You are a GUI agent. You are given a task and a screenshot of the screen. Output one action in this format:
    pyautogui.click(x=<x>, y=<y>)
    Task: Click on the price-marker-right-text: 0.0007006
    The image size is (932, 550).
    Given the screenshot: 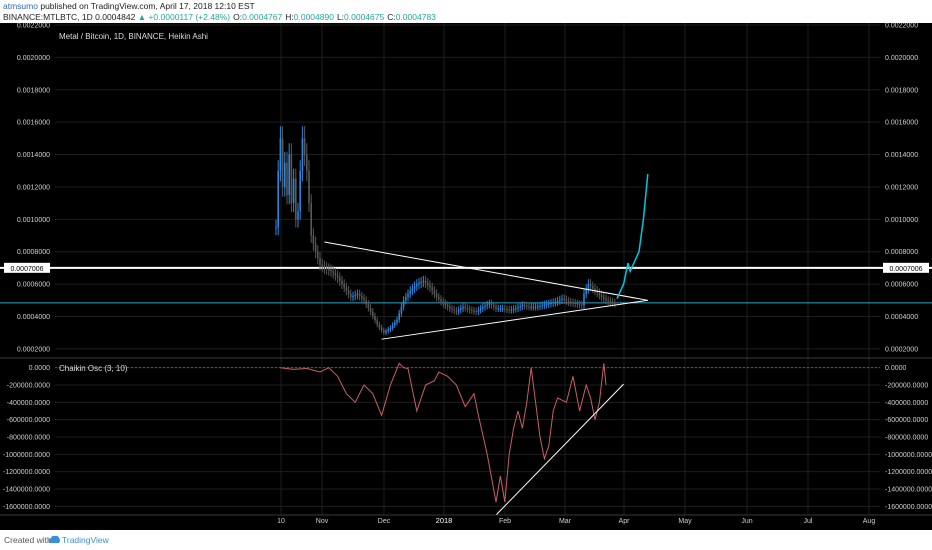 What is the action you would take?
    pyautogui.click(x=905, y=269)
    